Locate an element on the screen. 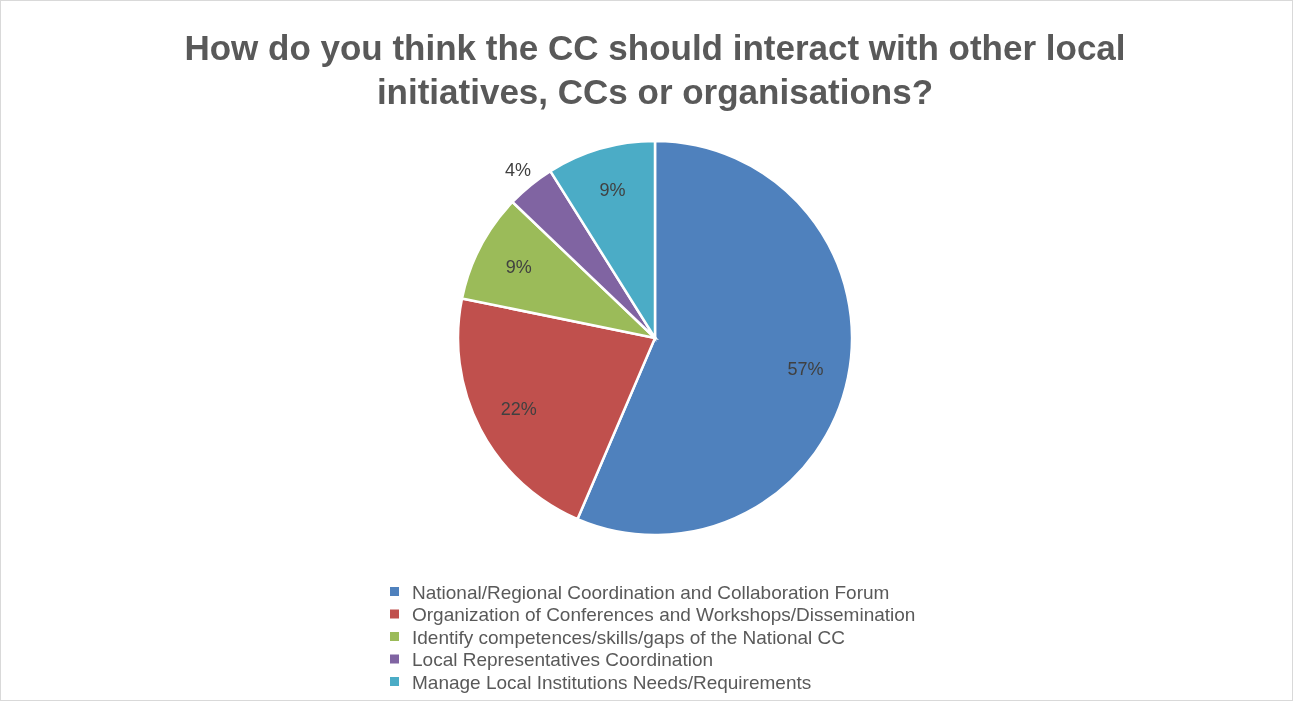  data-label: 57% is located at coordinates (805, 368).